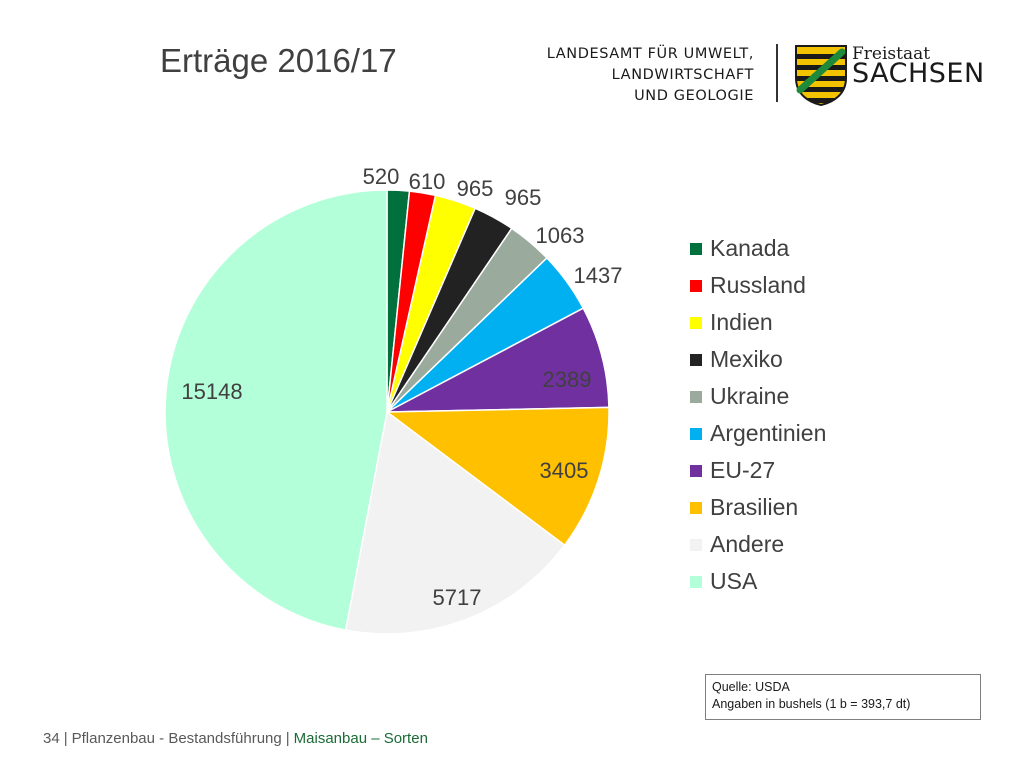  I want to click on legend-label: EU-27, so click(743, 470).